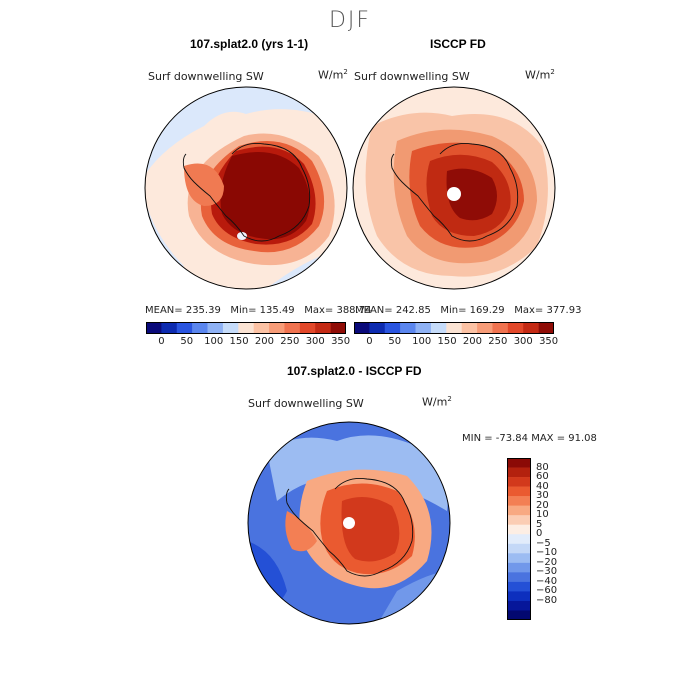 This screenshot has height=700, width=700. Describe the element at coordinates (354, 371) in the screenshot. I see `panel3-title: 107.splat2.0 - ISCCP FD` at that location.